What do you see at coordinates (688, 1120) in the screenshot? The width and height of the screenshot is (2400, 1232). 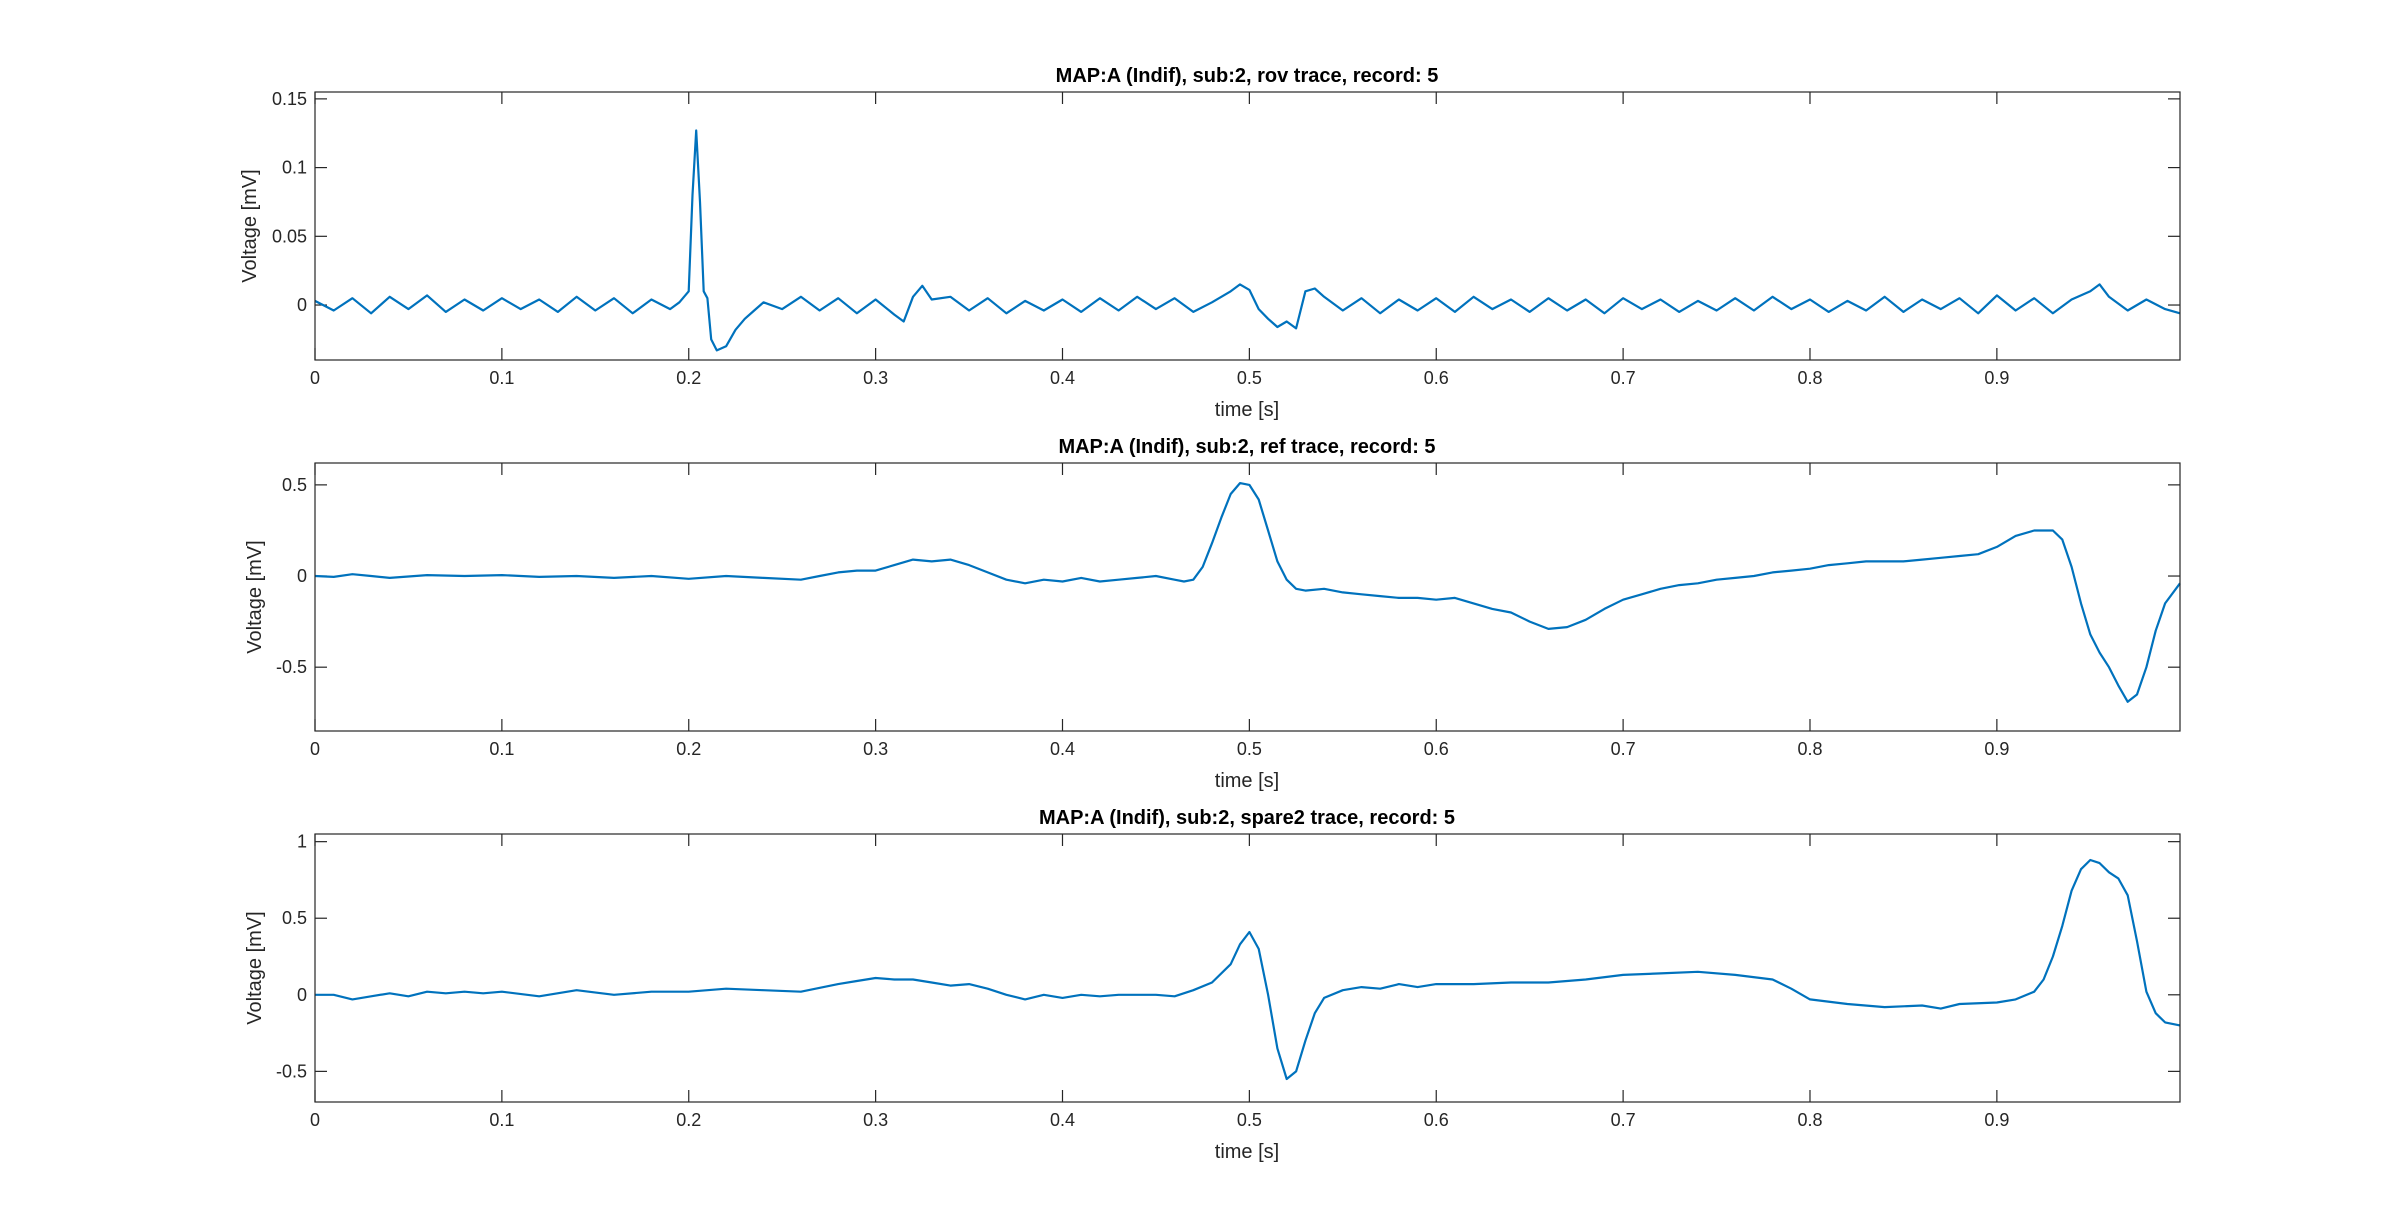 I see `subplot-spare2-xtick-label: 0.2` at bounding box center [688, 1120].